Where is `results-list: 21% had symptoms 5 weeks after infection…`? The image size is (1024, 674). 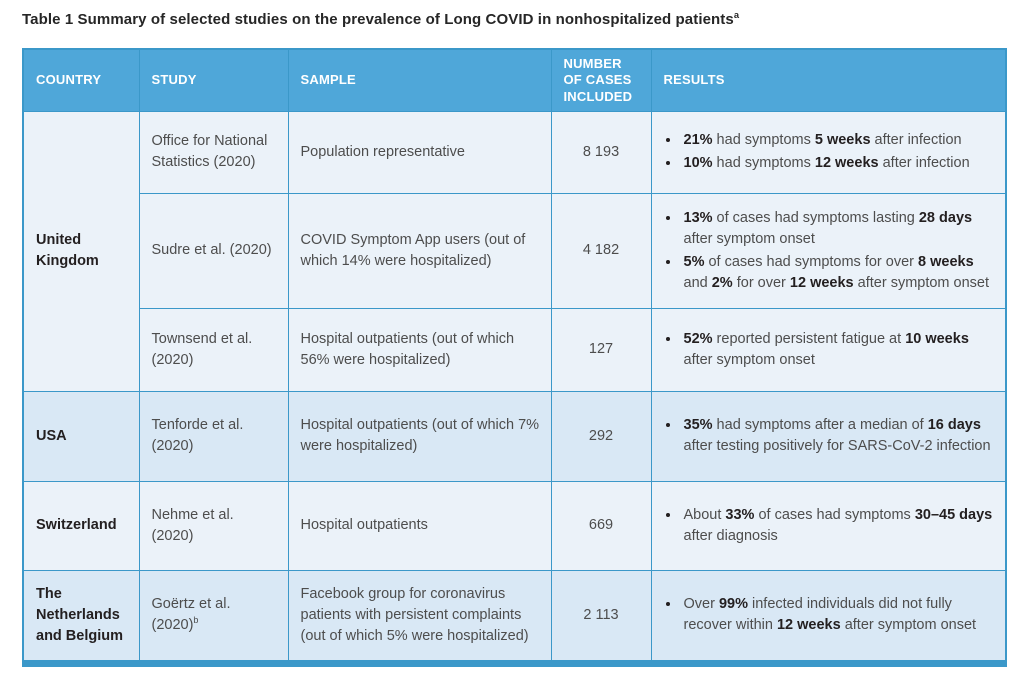
results-list: 21% had symptoms 5 weeks after infection… is located at coordinates (838, 152).